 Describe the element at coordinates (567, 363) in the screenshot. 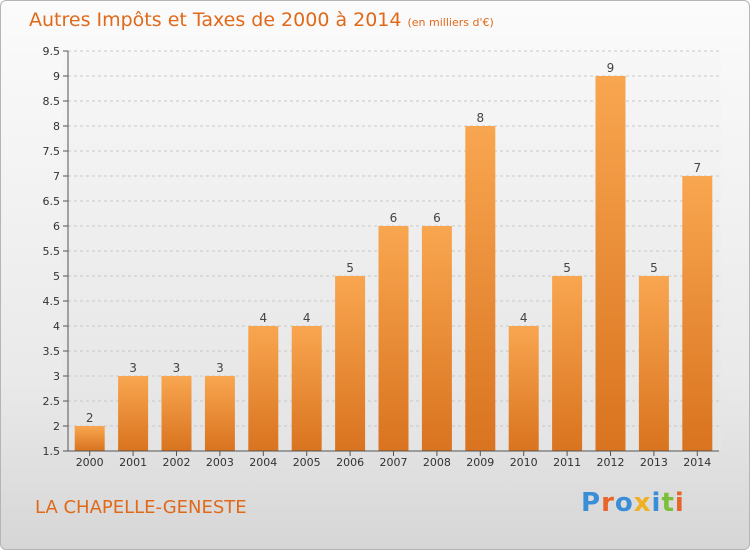

I see `bar-2011` at that location.